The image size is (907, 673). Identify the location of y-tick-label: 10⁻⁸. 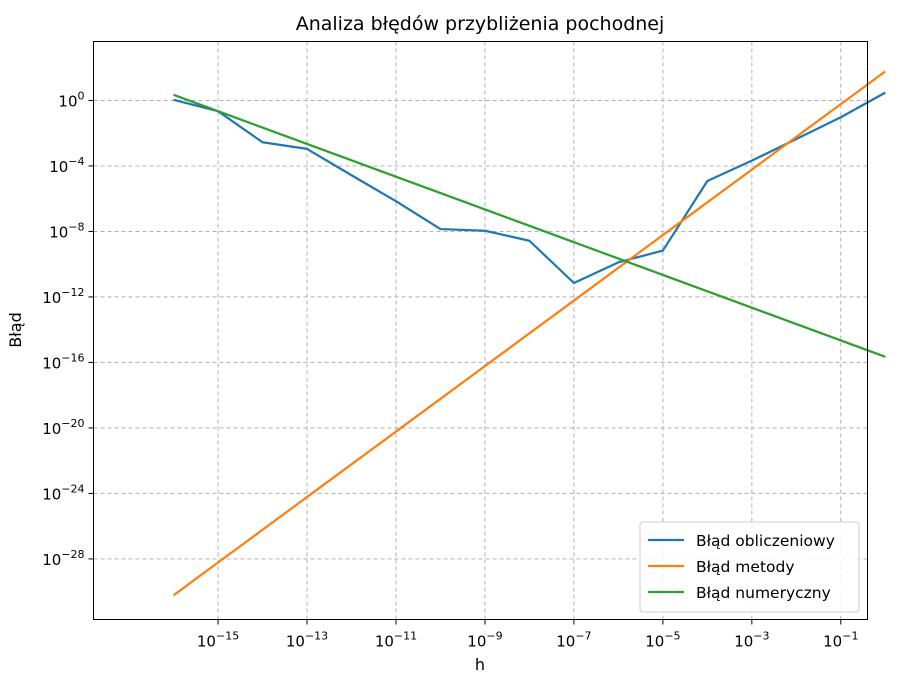
(66, 230).